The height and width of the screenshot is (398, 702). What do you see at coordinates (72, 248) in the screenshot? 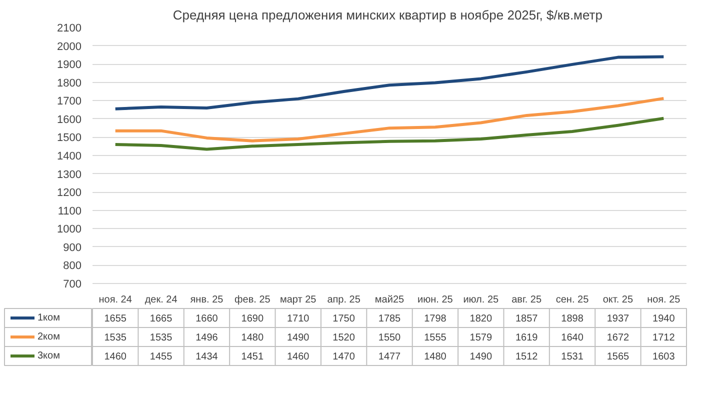
I see `y-tick-label: 900` at bounding box center [72, 248].